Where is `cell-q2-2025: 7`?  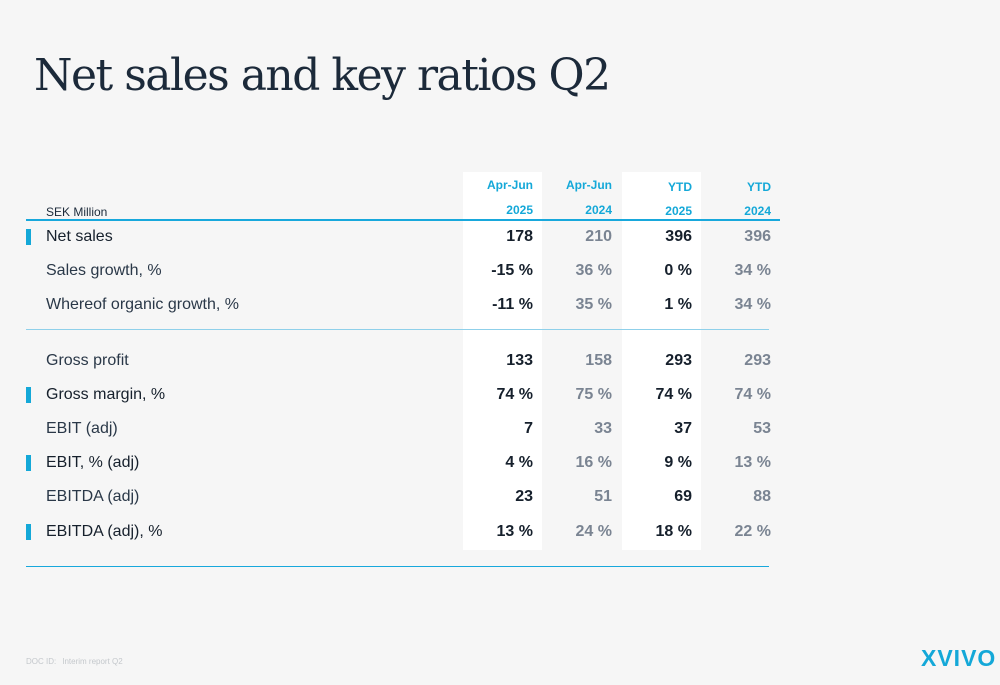 cell-q2-2025: 7 is located at coordinates (528, 428).